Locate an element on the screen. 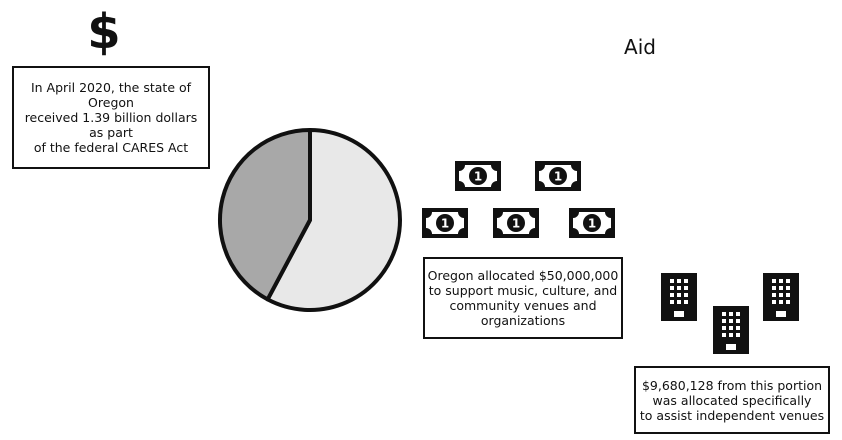  oregon-note-line: Oregon allocated $50,000,000 is located at coordinates (523, 275).